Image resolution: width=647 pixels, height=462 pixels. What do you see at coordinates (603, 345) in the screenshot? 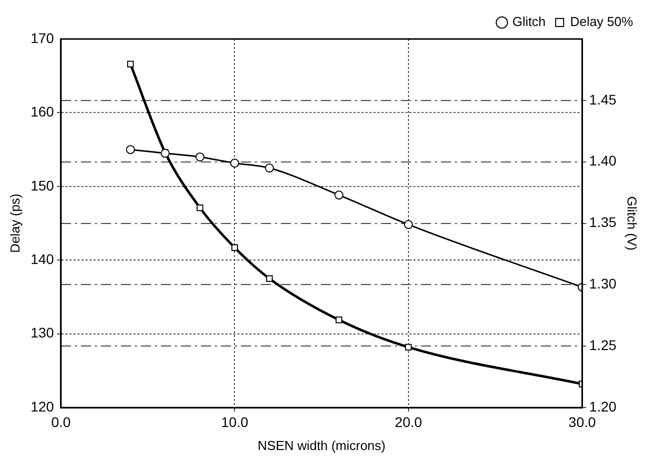
I see `y2-tick-label: 1.25` at bounding box center [603, 345].